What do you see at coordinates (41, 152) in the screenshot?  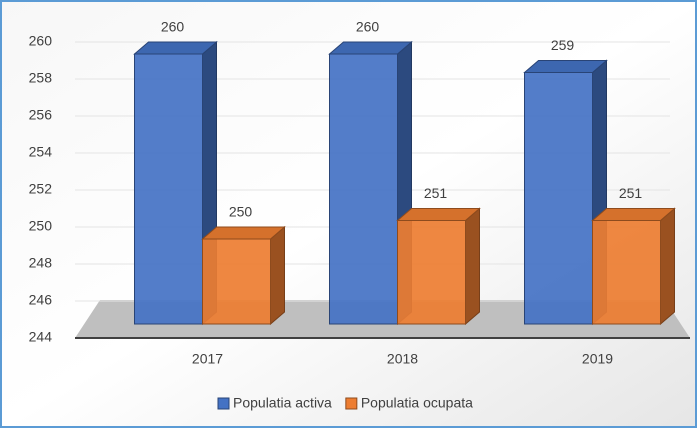 I see `y-tick-label: 254` at bounding box center [41, 152].